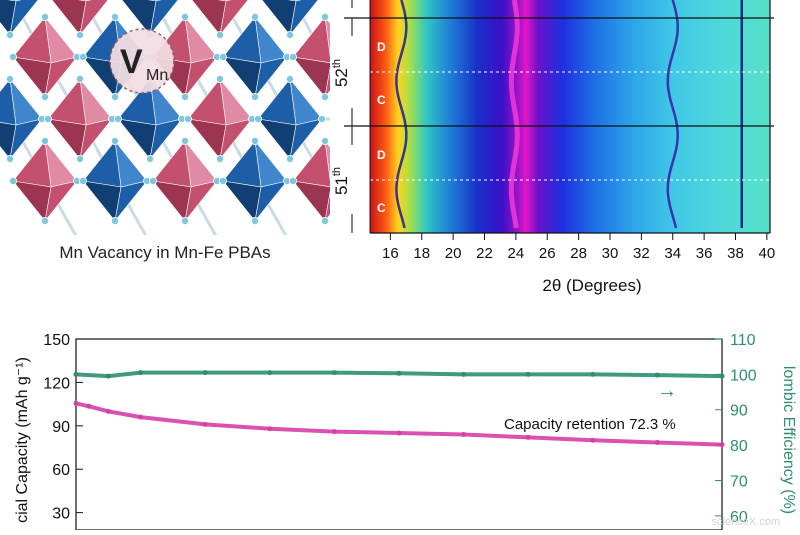 Image resolution: width=800 pixels, height=535 pixels. What do you see at coordinates (704, 253) in the screenshot?
I see `xrd-x-tick-label: 36` at bounding box center [704, 253].